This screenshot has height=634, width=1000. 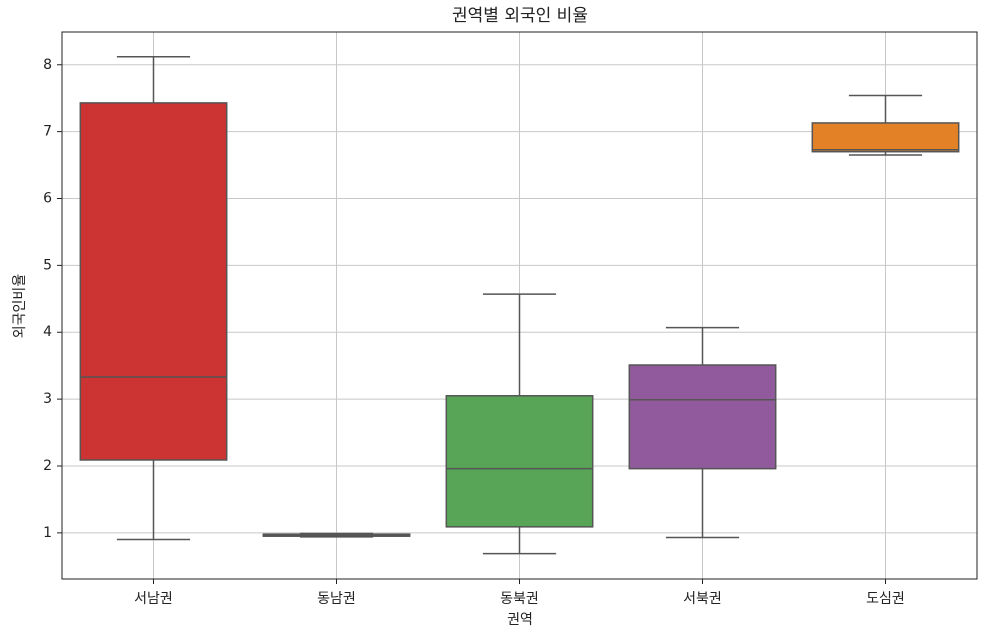 What do you see at coordinates (47, 199) in the screenshot?
I see `y-tick-label: 6` at bounding box center [47, 199].